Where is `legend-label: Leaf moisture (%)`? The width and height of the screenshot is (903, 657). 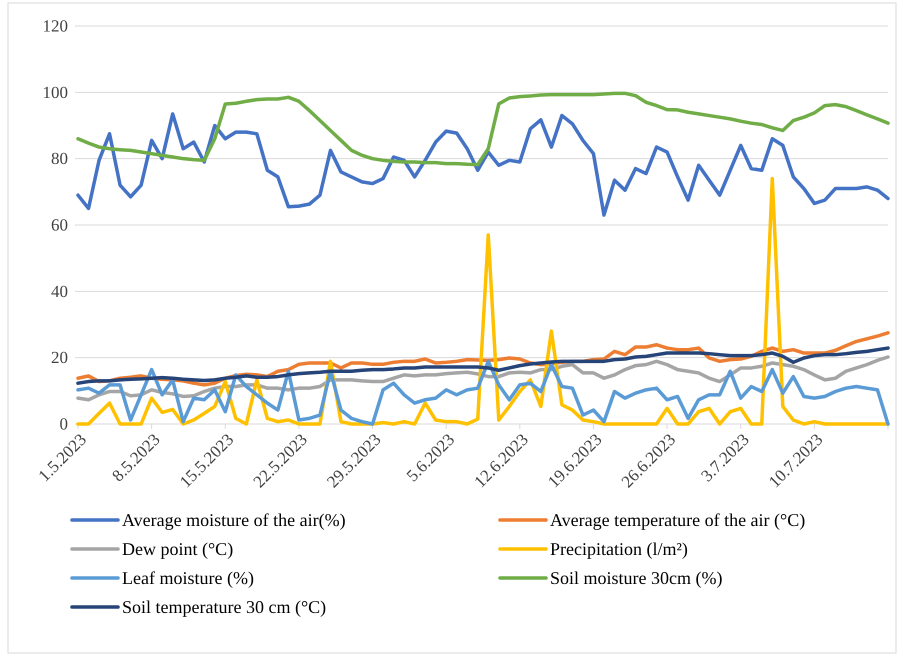 legend-label: Leaf moisture (%) is located at coordinates (188, 578).